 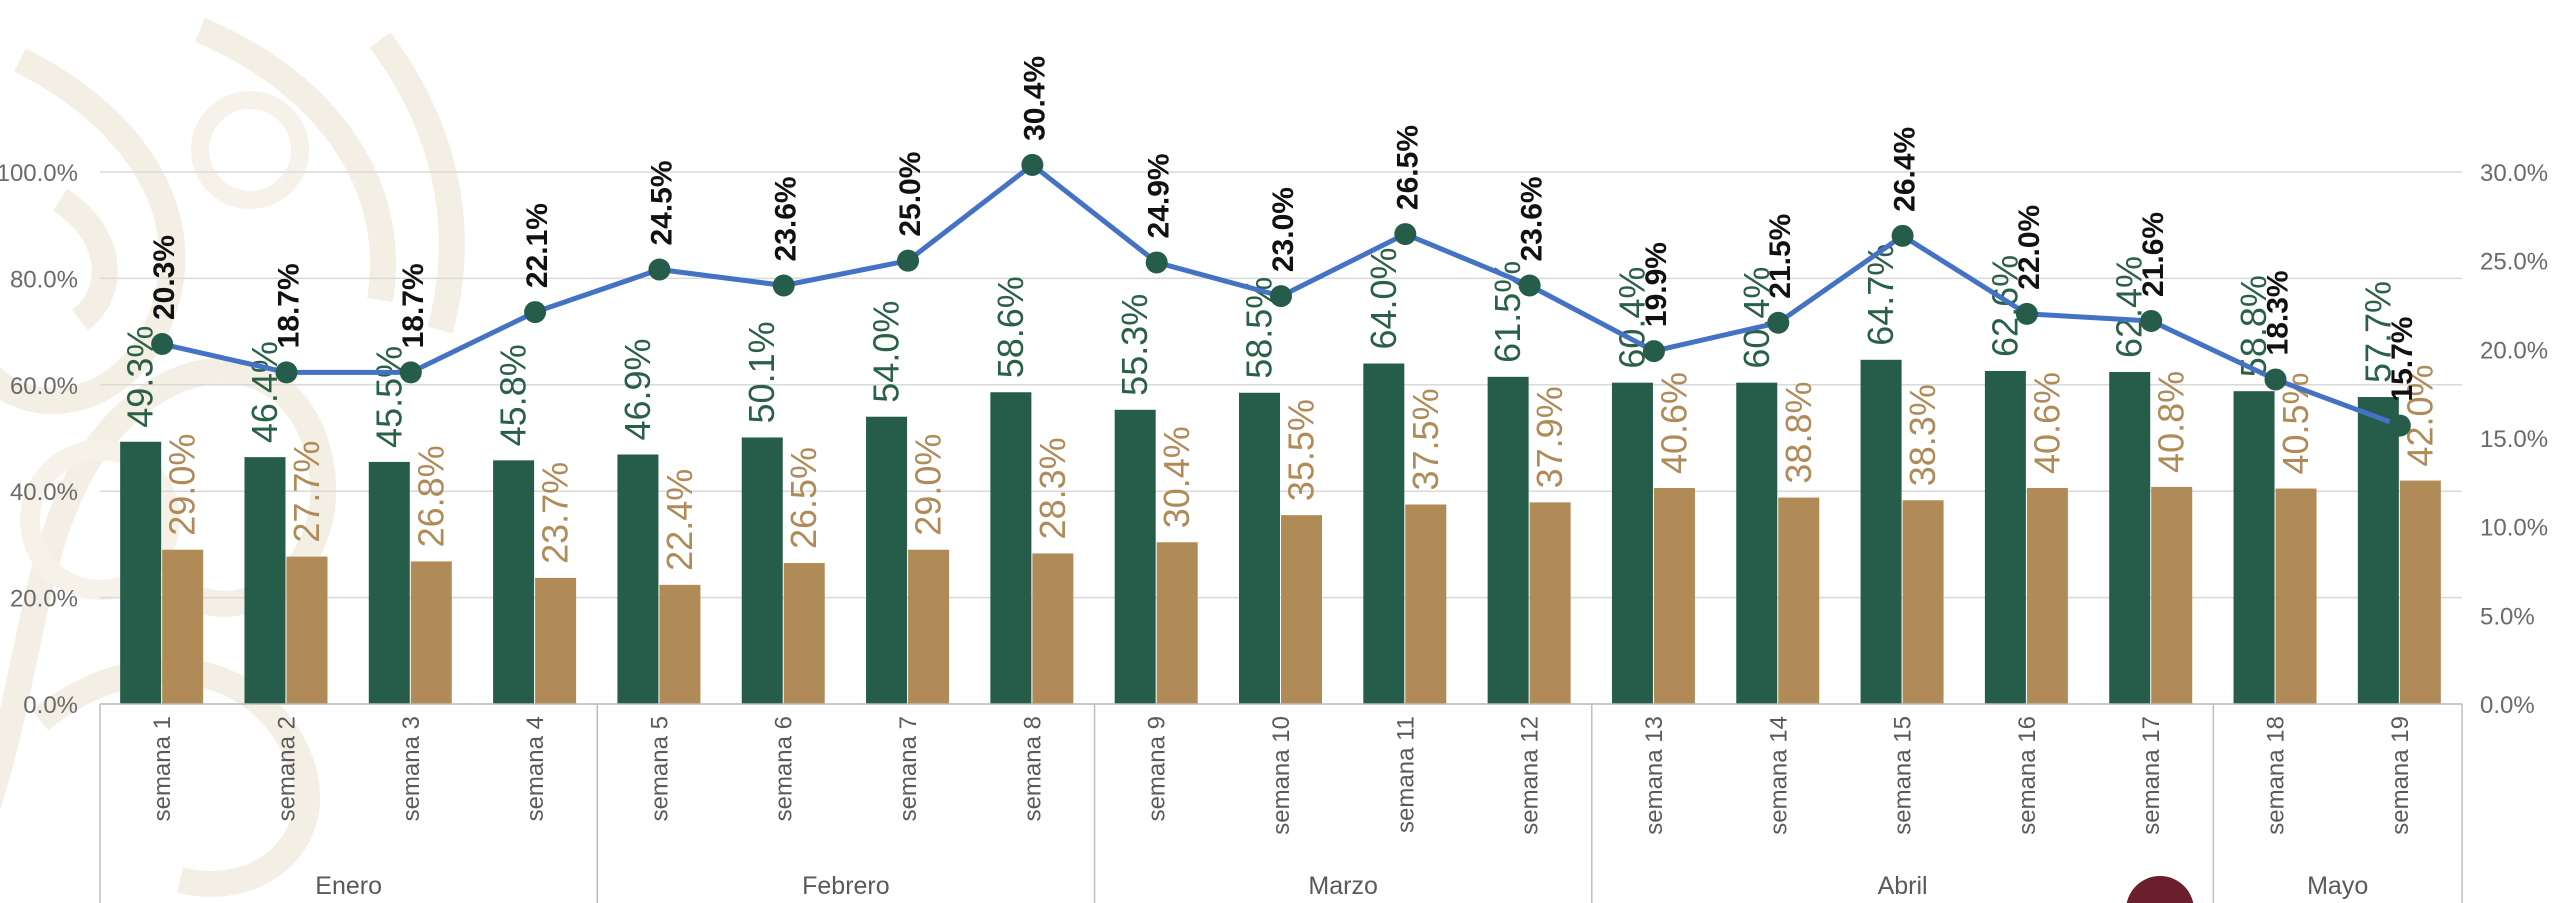 I want to click on line-point-label: 24.5%, so click(x=661, y=202).